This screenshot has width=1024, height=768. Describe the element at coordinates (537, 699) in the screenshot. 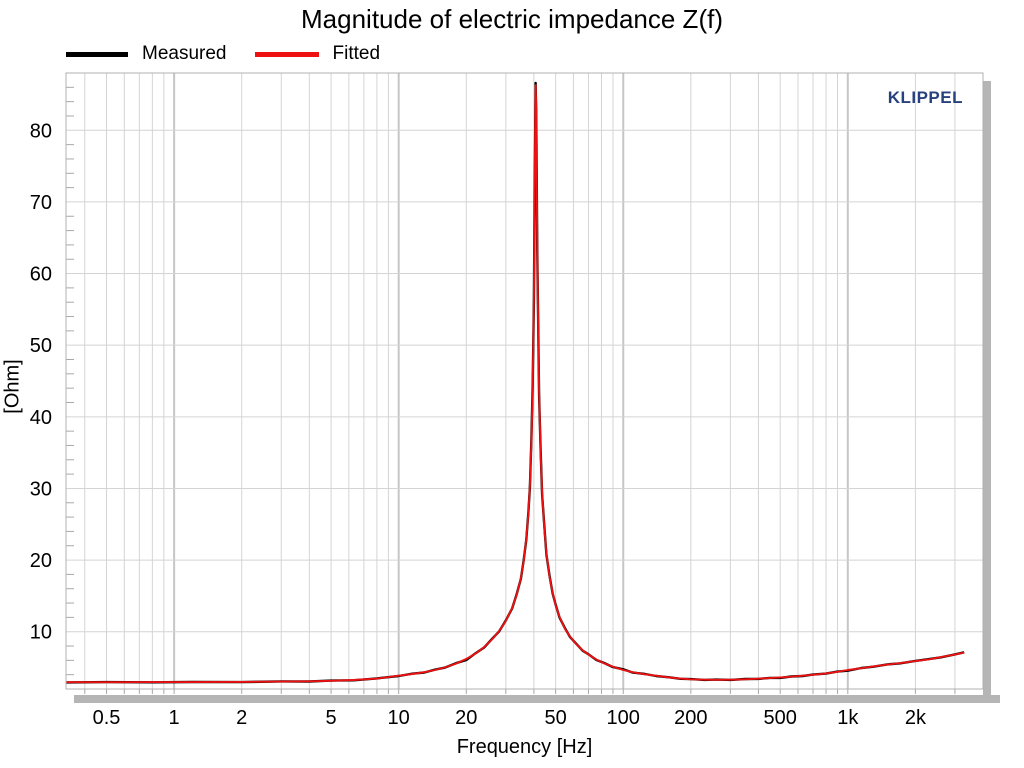

I see `plot-shadow-bottom` at that location.